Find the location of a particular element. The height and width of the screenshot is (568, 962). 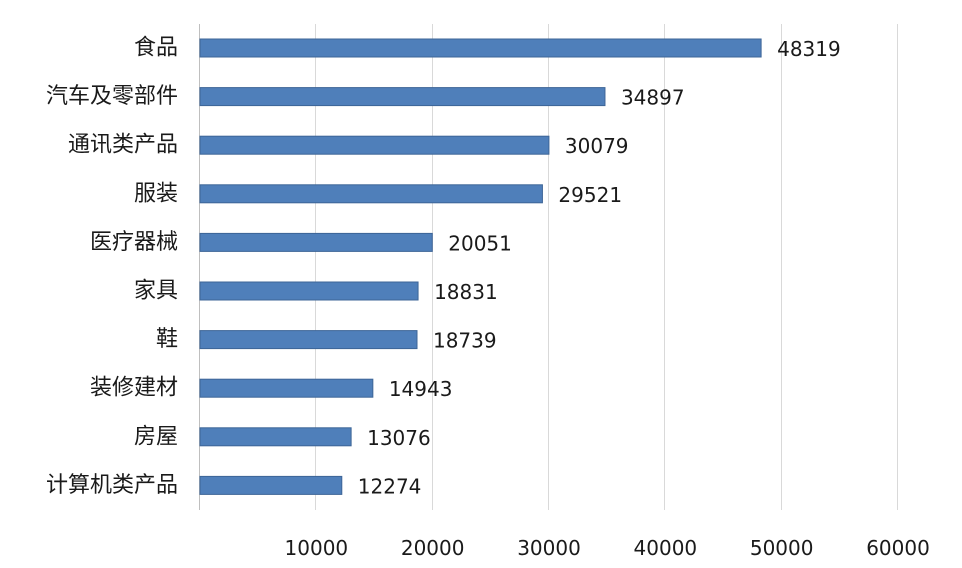

category-label: 鞋 is located at coordinates (167, 339).